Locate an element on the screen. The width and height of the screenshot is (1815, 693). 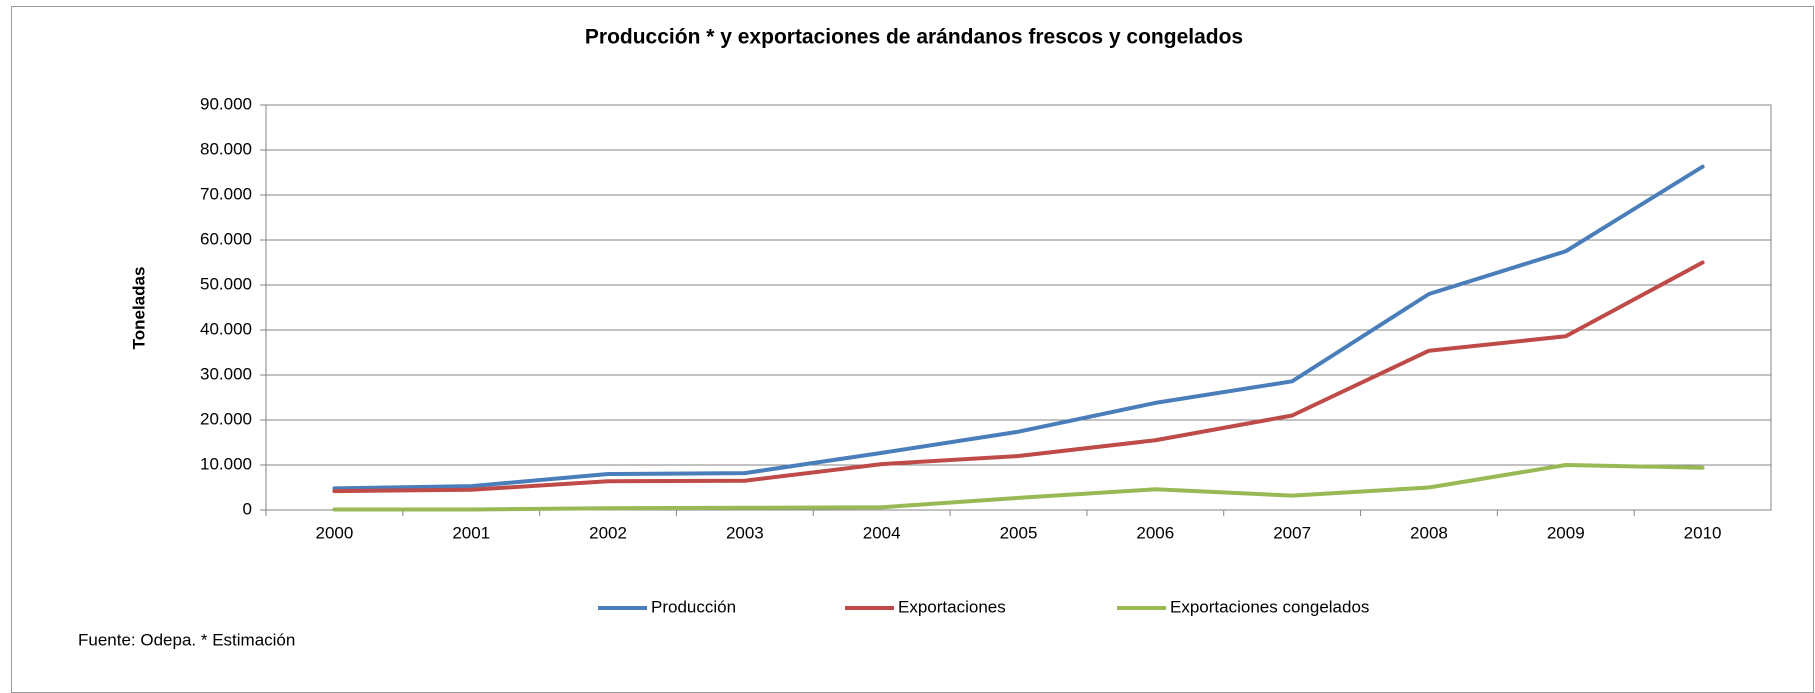
x-tick-label: 2005 is located at coordinates (1019, 532).